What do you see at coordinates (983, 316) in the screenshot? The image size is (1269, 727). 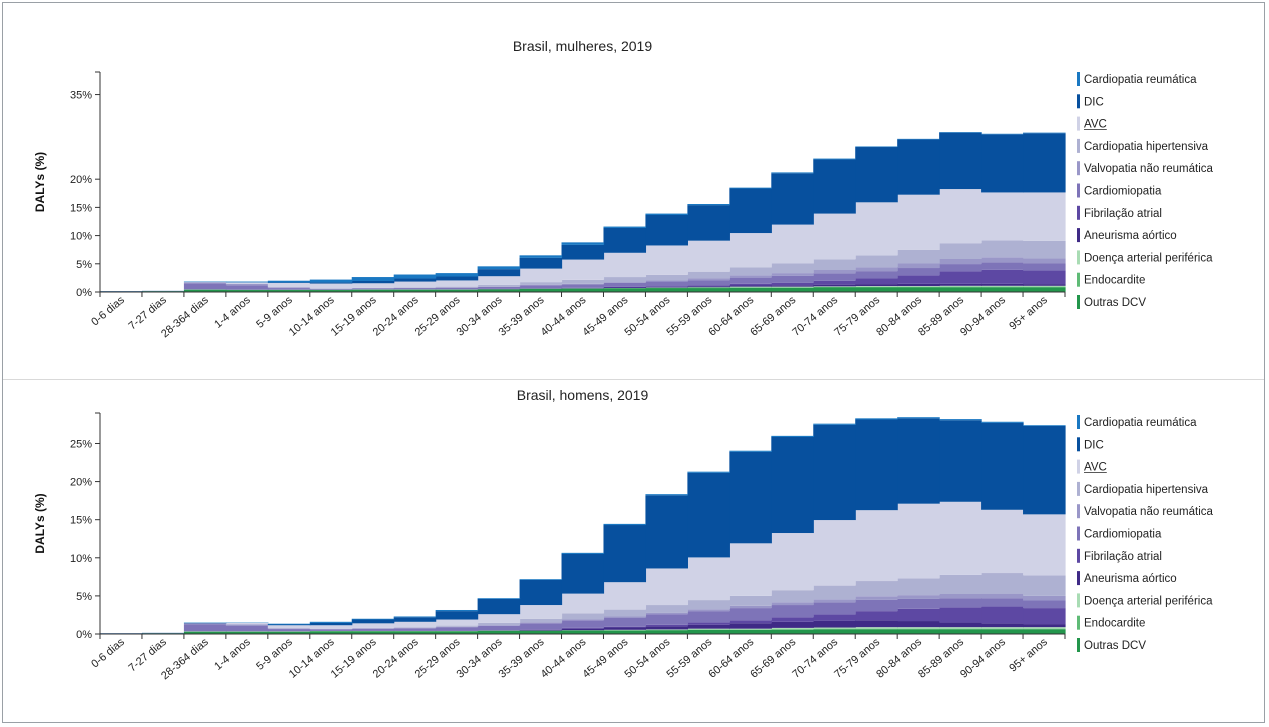 I see `x-tick-label: 90-94 anos` at bounding box center [983, 316].